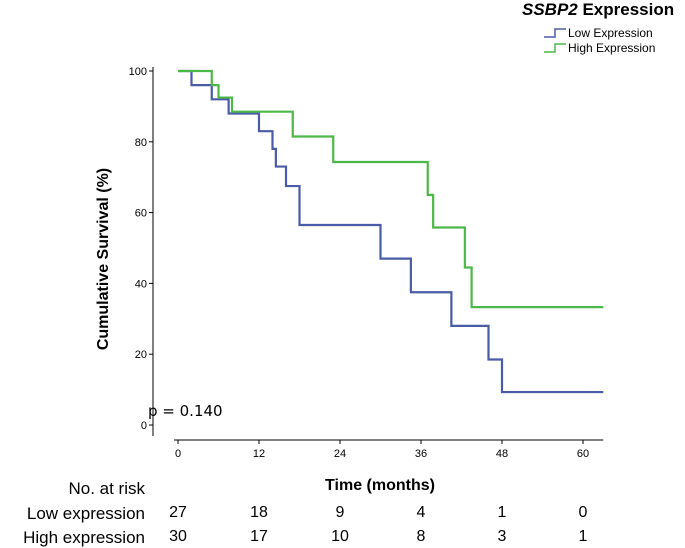  Describe the element at coordinates (141, 355) in the screenshot. I see `y-tick-label: 20` at that location.